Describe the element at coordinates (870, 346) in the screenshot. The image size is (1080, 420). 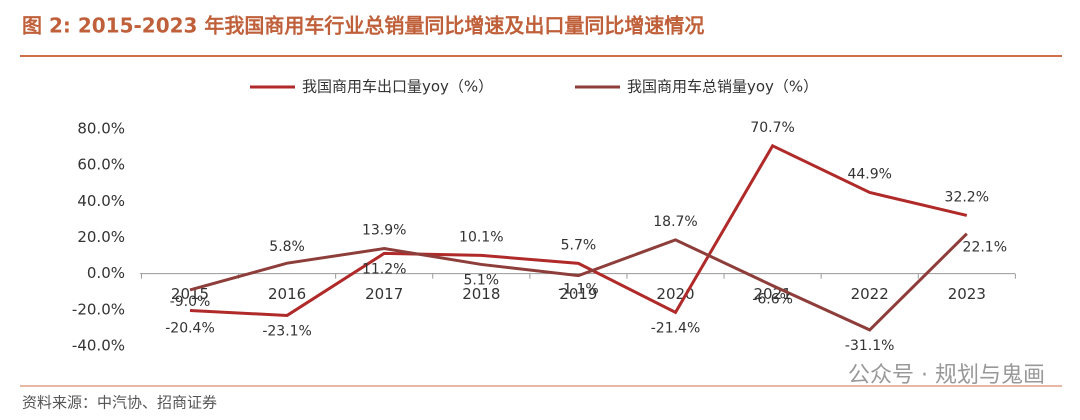
I see `data-label: -31.1%` at that location.